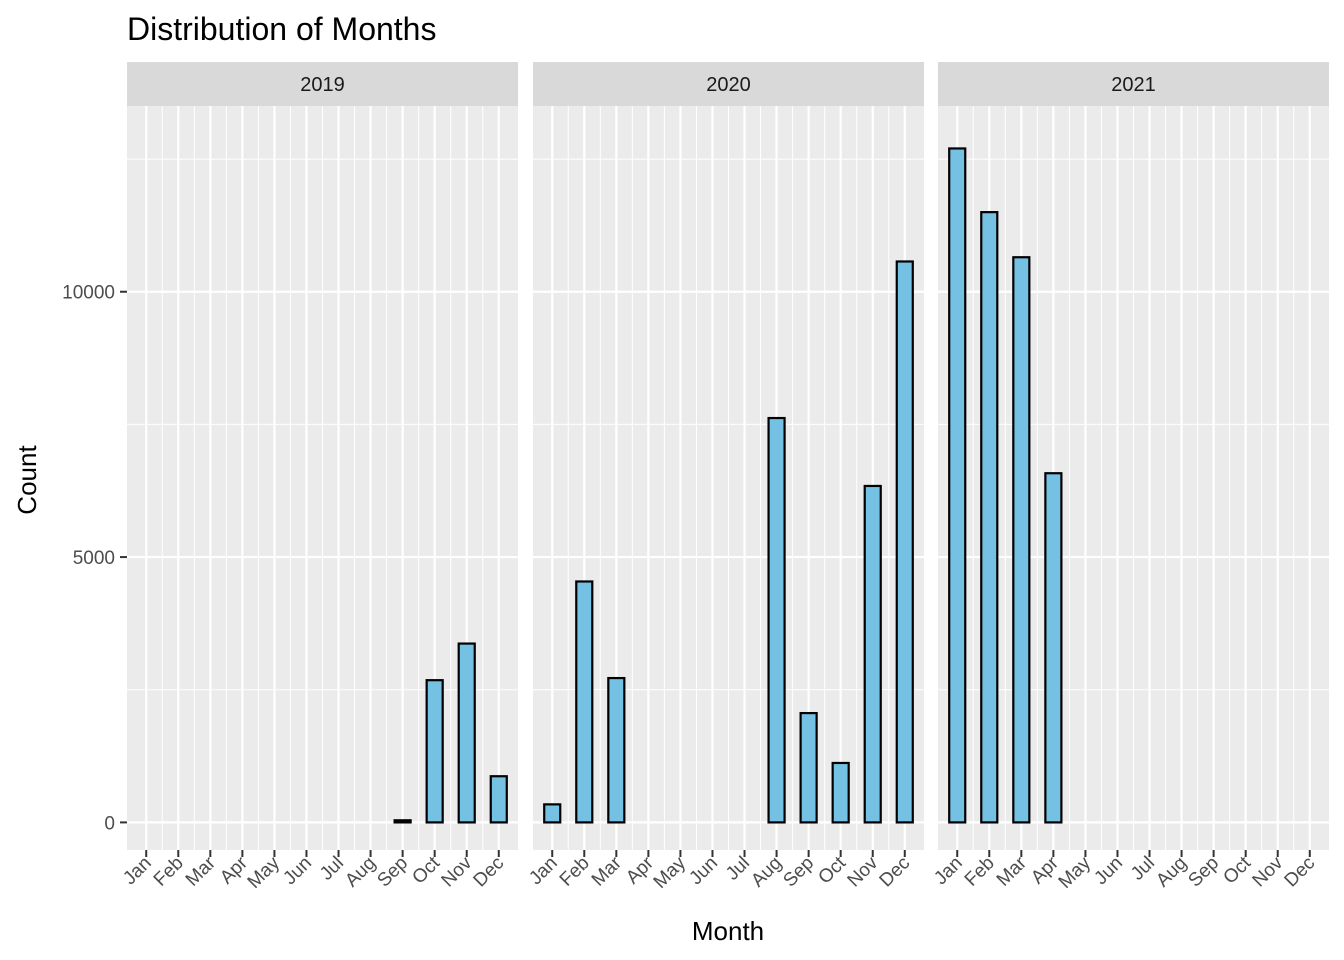 The width and height of the screenshot is (1344, 960). What do you see at coordinates (989, 517) in the screenshot?
I see `bar-2021-Feb` at bounding box center [989, 517].